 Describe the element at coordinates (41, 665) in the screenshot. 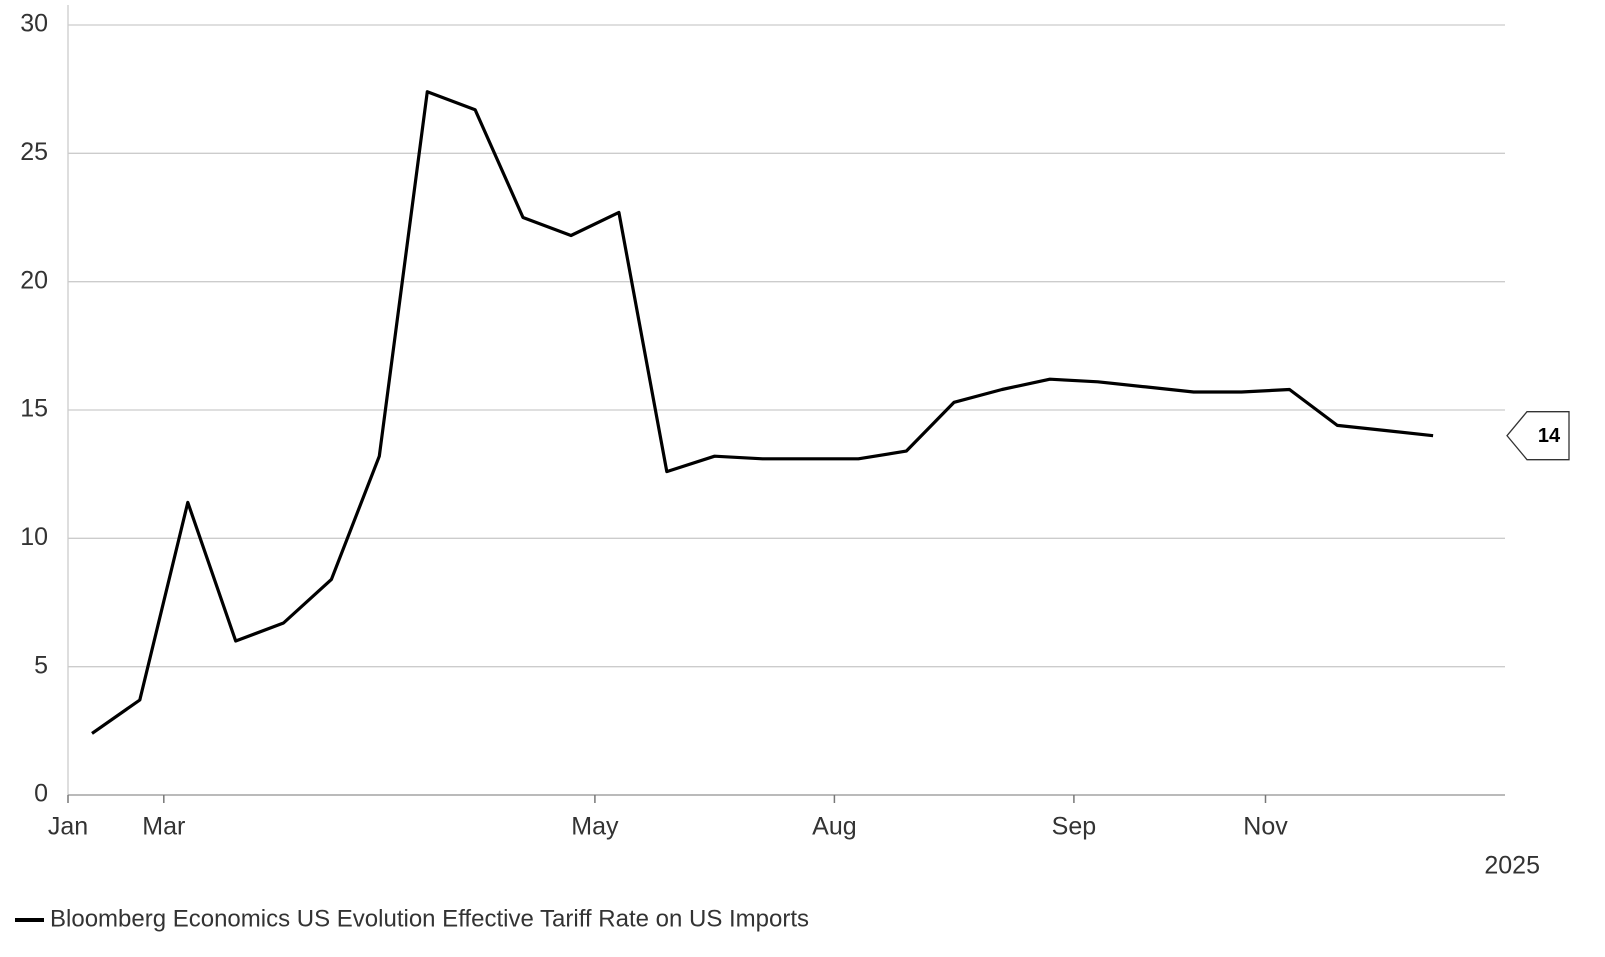

I see `y-tick-label: 5` at that location.